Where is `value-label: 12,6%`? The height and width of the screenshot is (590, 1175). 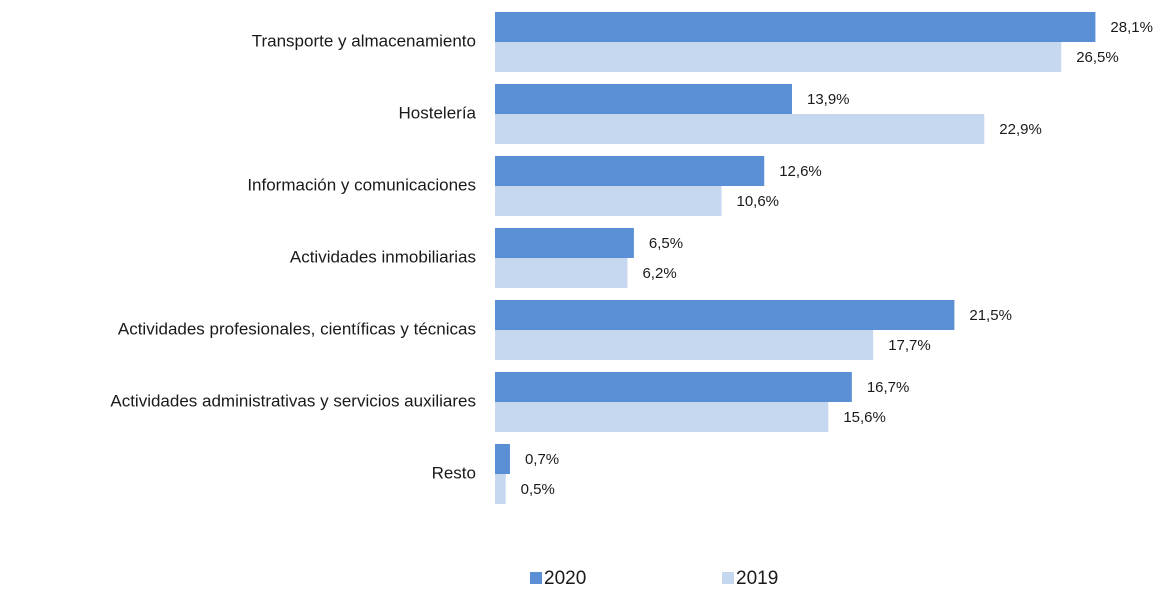 value-label: 12,6% is located at coordinates (800, 171).